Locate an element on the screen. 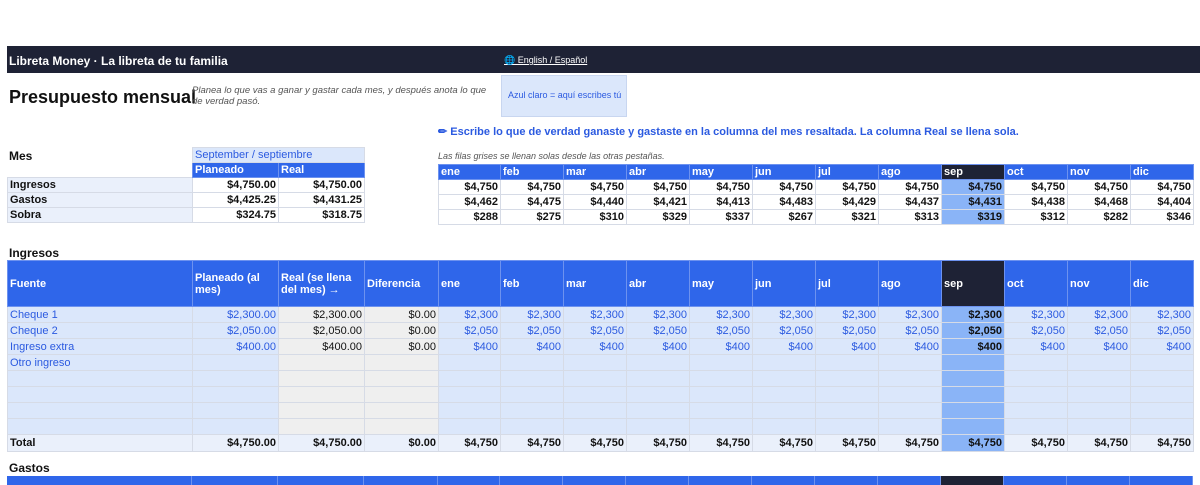 The width and height of the screenshot is (1200, 485). income-source-input: Otro ingreso is located at coordinates (100, 362).